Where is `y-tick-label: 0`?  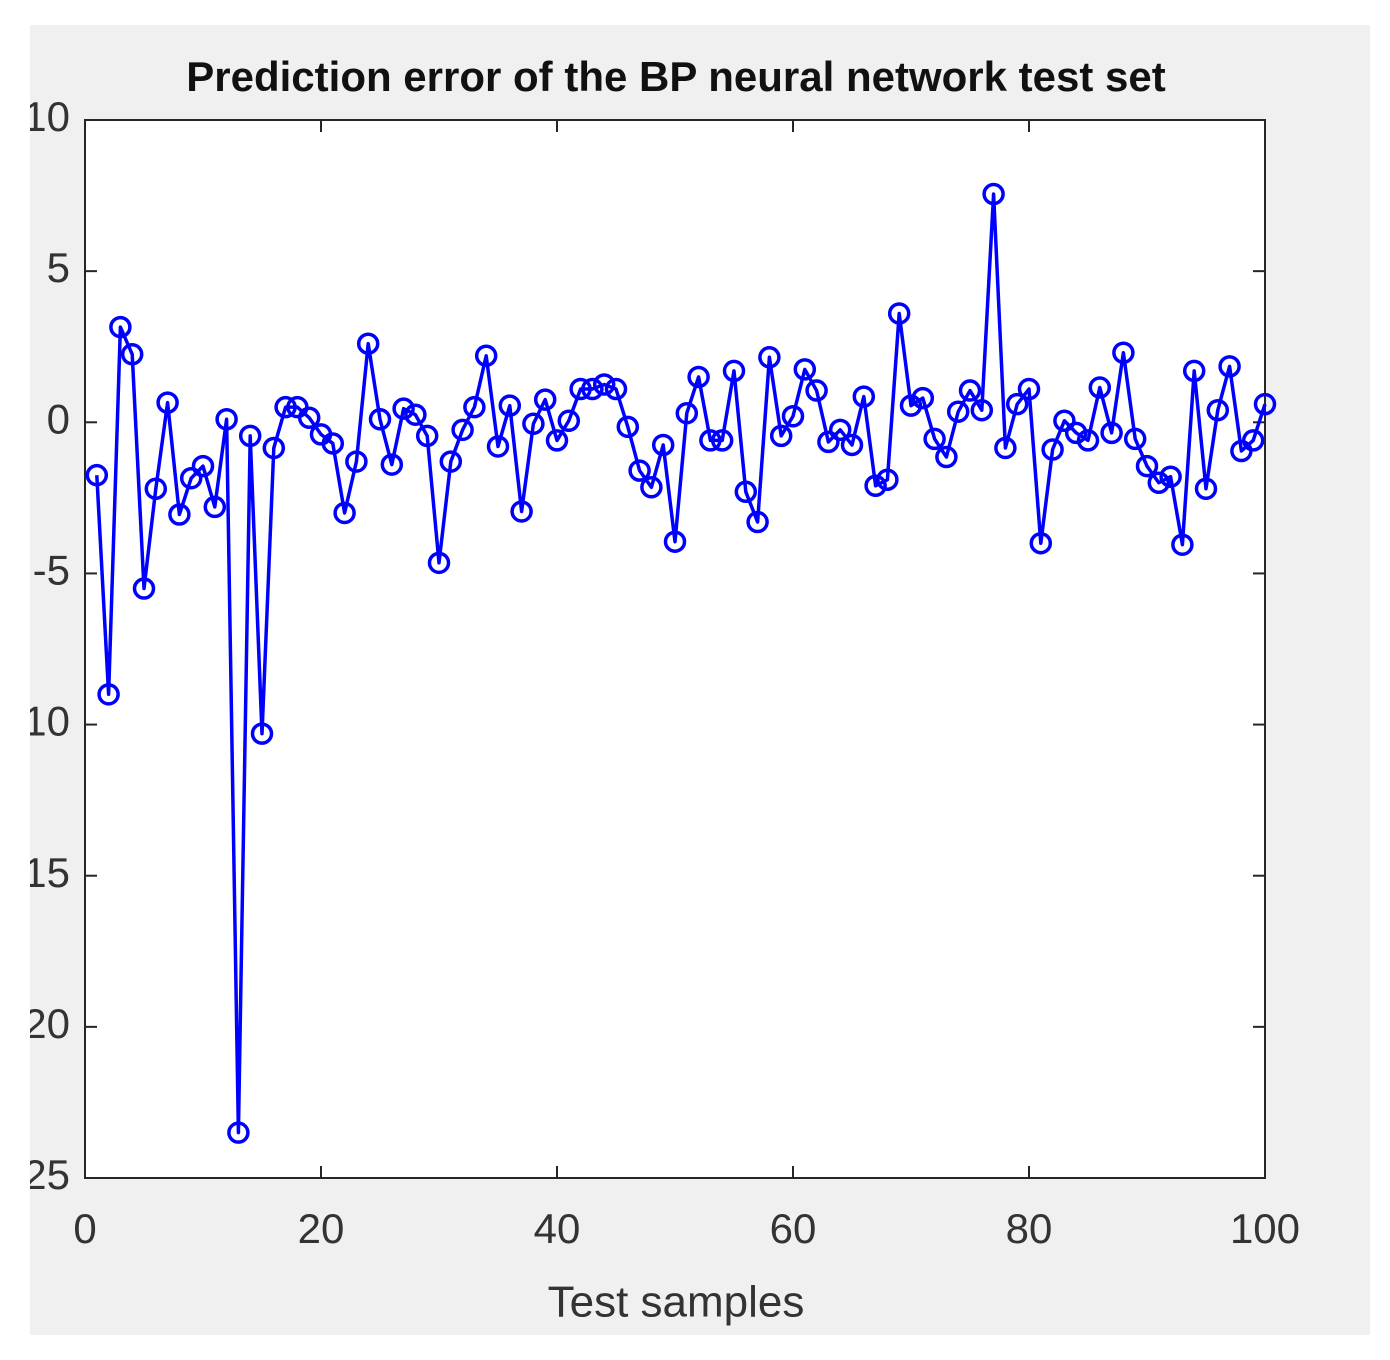 y-tick-label: 0 is located at coordinates (58, 418).